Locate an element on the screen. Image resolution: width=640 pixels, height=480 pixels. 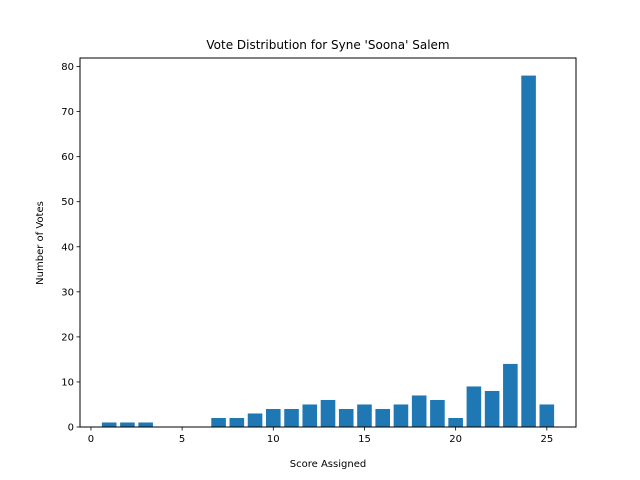
x-tick-label: 25 is located at coordinates (546, 439).